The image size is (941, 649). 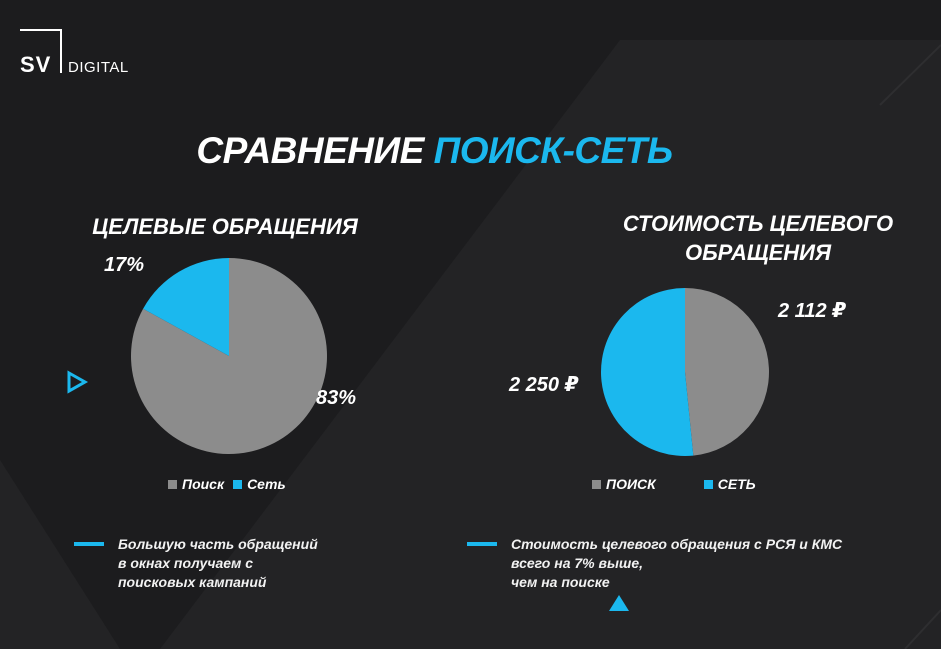 I want to click on data-label-search-right: 2 112 ₽, so click(x=812, y=311).